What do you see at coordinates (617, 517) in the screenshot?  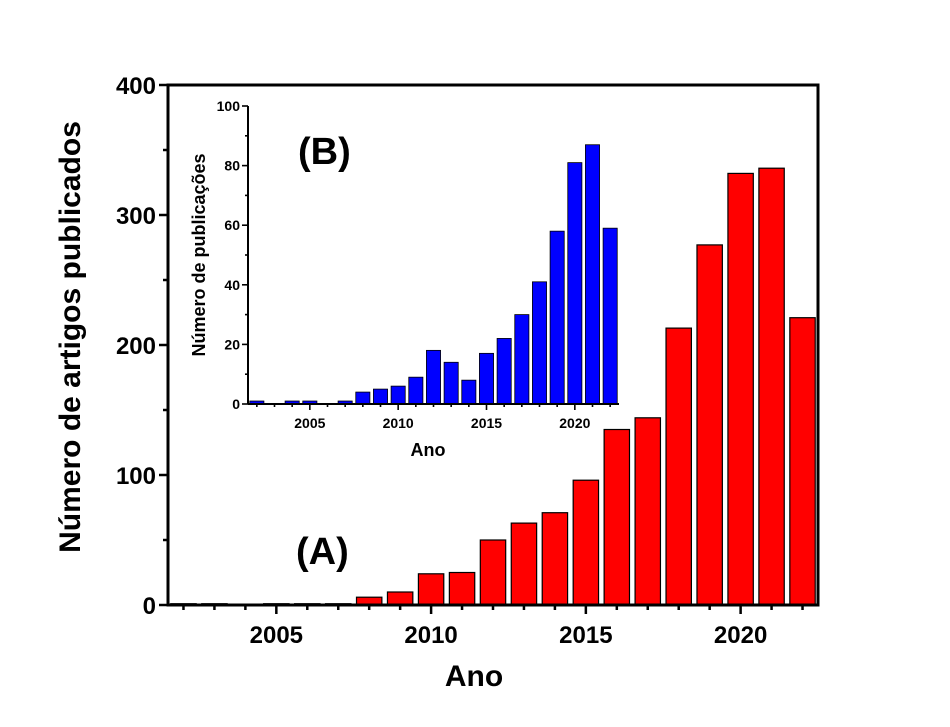 I see `main-bar-2016` at bounding box center [617, 517].